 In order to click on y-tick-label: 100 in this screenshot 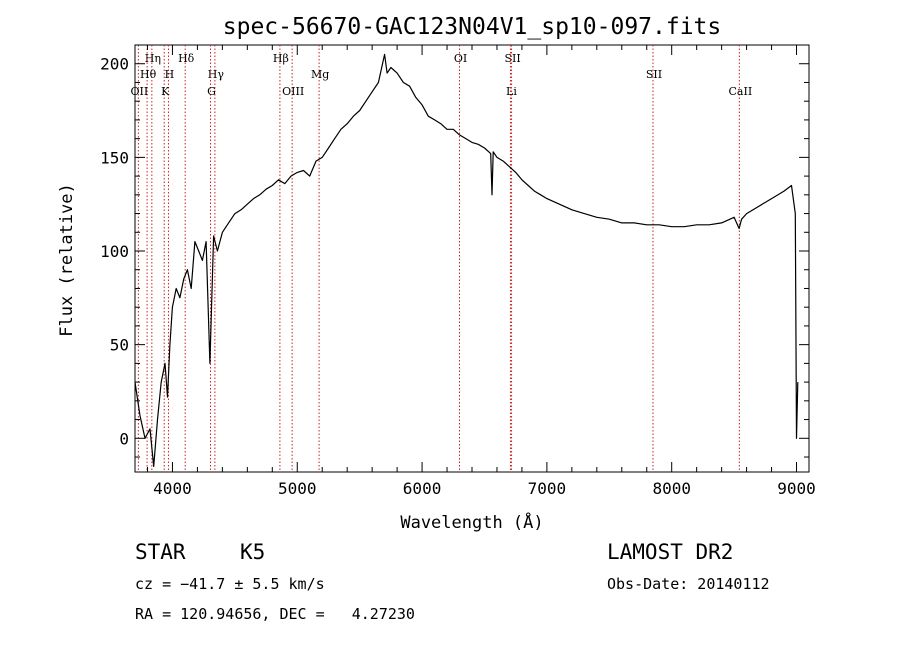, I will do `click(114, 251)`.